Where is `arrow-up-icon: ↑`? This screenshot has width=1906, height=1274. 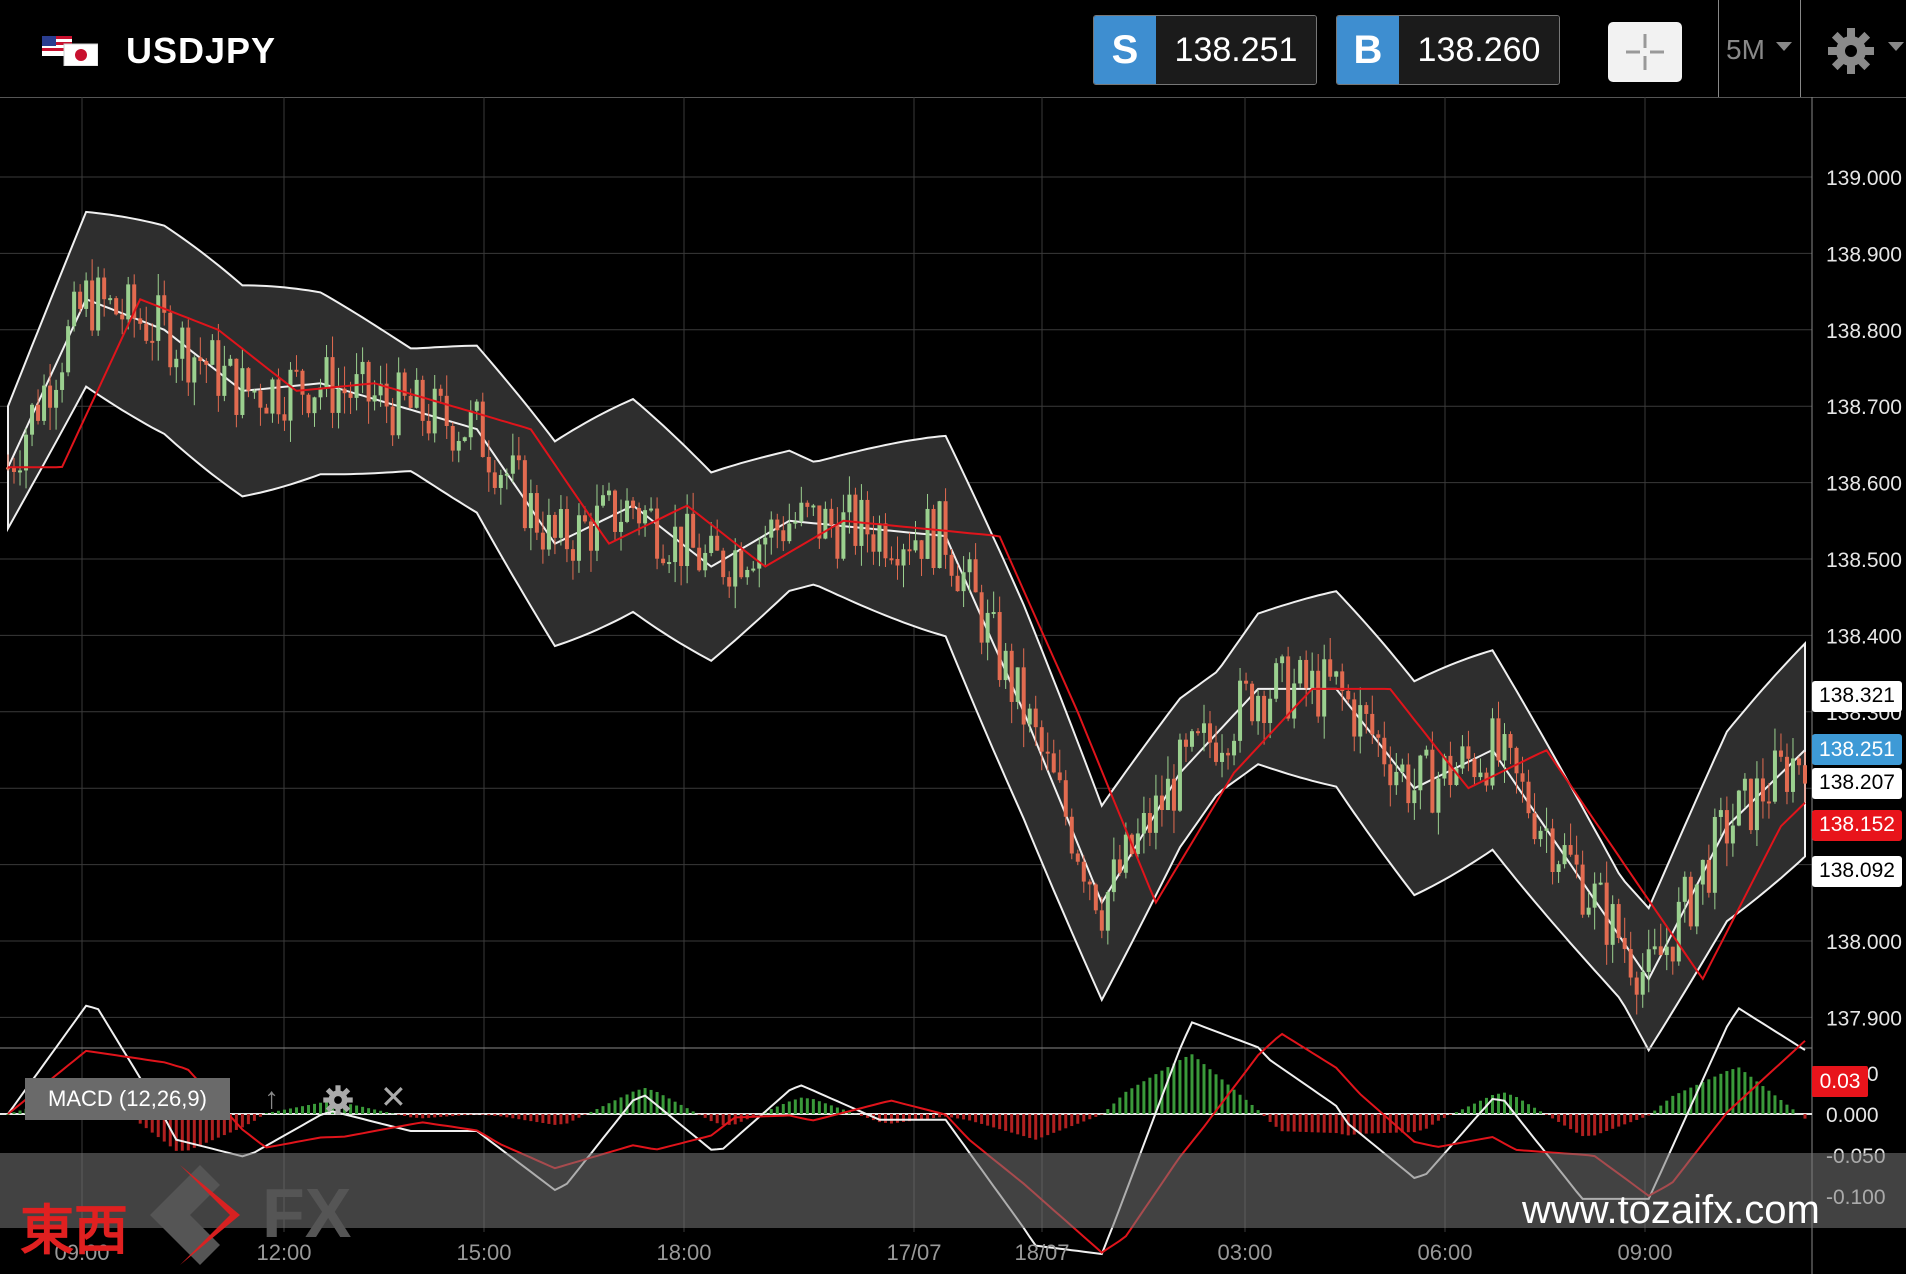 arrow-up-icon: ↑ is located at coordinates (271, 1098).